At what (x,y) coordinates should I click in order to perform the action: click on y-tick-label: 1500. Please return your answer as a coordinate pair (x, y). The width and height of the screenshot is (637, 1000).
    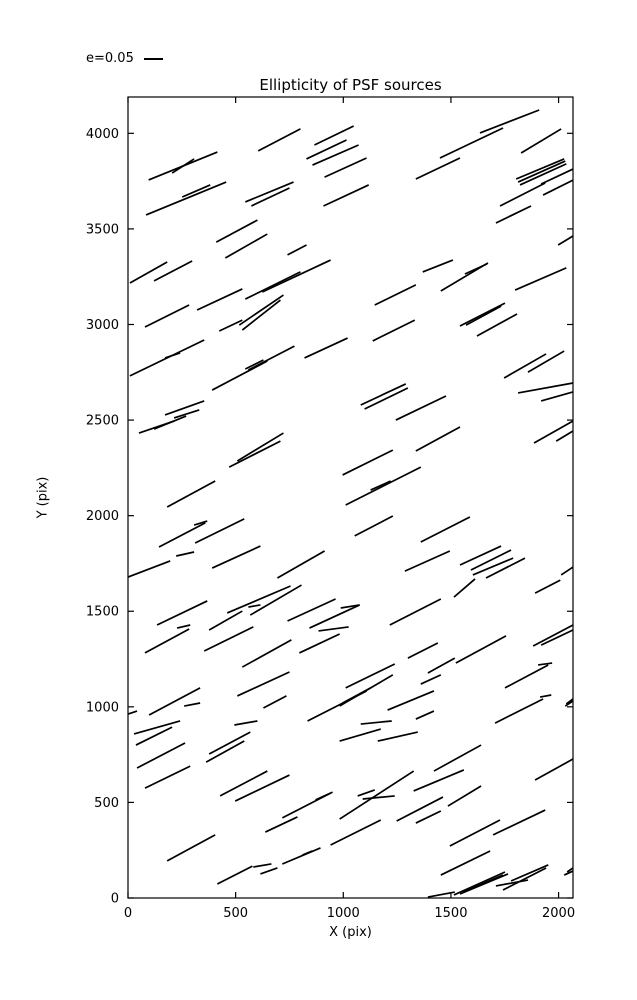
    Looking at the image, I should click on (102, 612).